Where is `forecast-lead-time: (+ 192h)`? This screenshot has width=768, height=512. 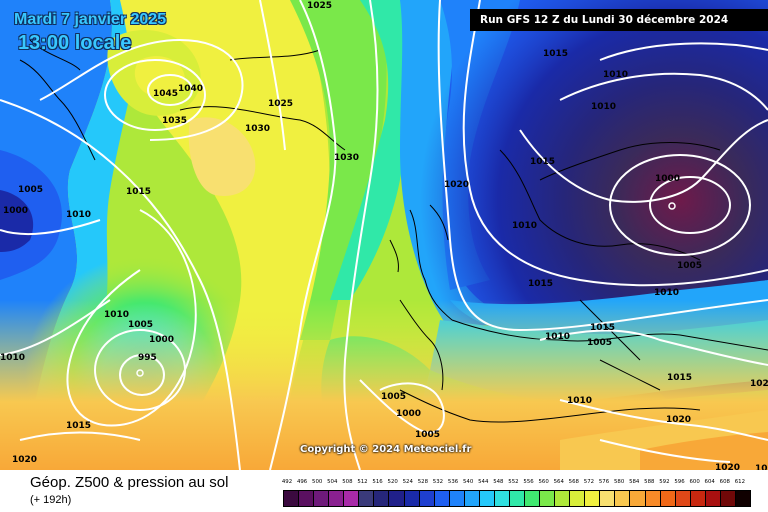
forecast-lead-time: (+ 192h) is located at coordinates (51, 500).